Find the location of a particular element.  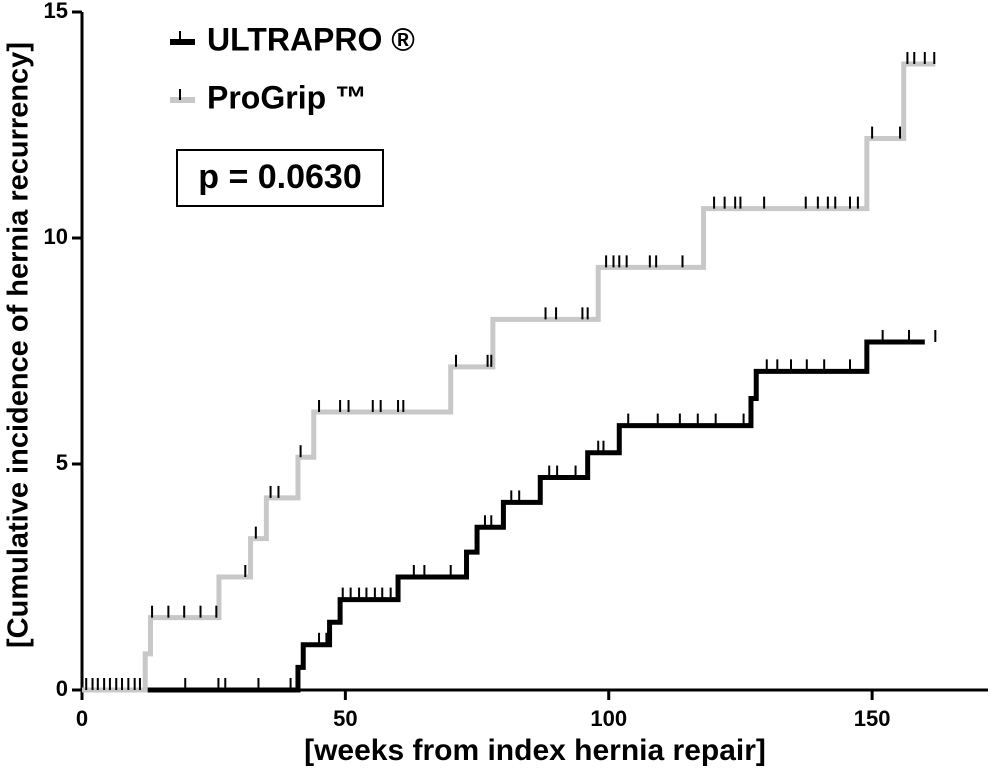

x-tick-label: 50 is located at coordinates (345, 718).